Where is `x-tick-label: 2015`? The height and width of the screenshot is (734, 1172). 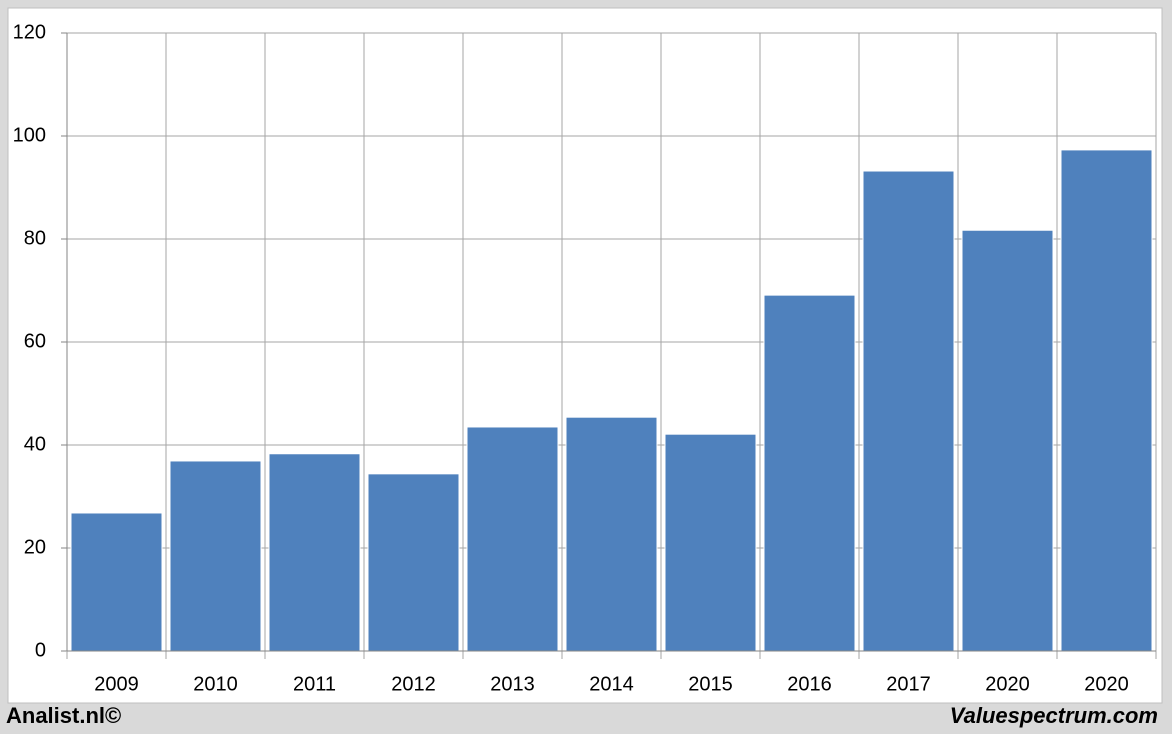 x-tick-label: 2015 is located at coordinates (710, 684).